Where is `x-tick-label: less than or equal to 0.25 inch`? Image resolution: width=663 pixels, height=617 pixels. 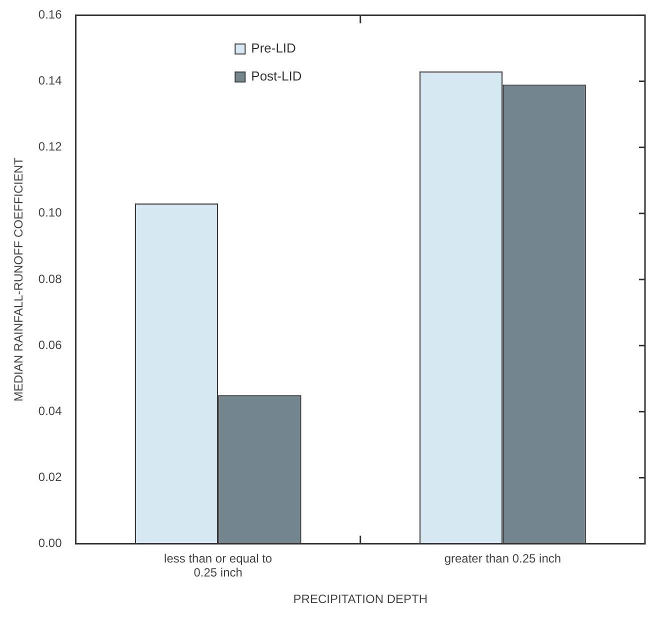 x-tick-label: less than or equal to 0.25 inch is located at coordinates (218, 565).